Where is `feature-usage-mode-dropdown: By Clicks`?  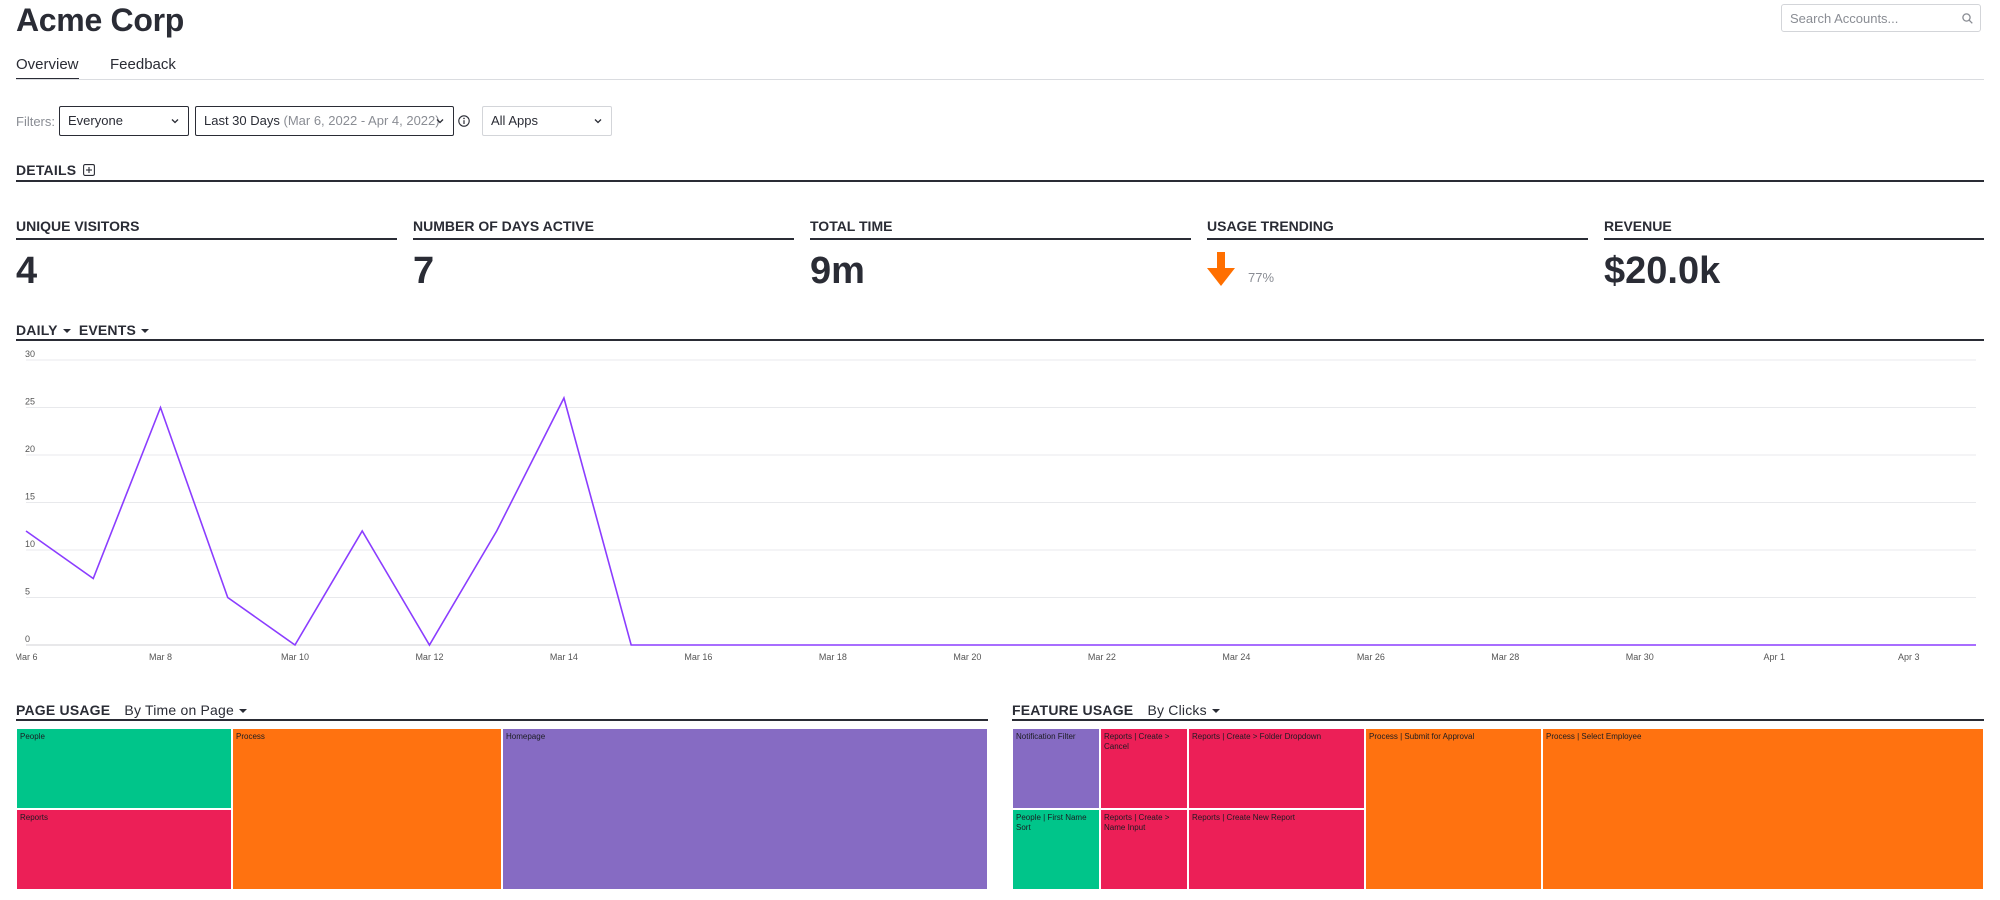
feature-usage-mode-dropdown: By Clicks is located at coordinates (1183, 710).